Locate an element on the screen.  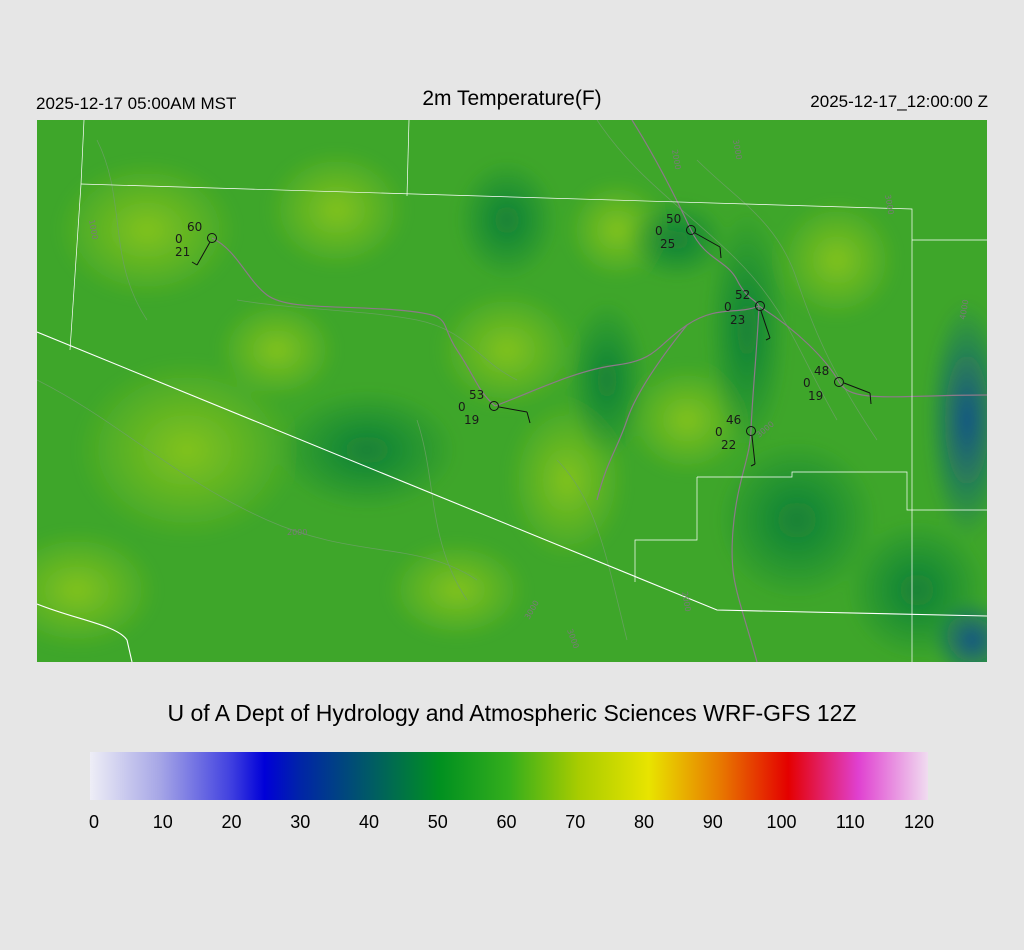
colorbar-tick-label: 100 is located at coordinates (781, 822).